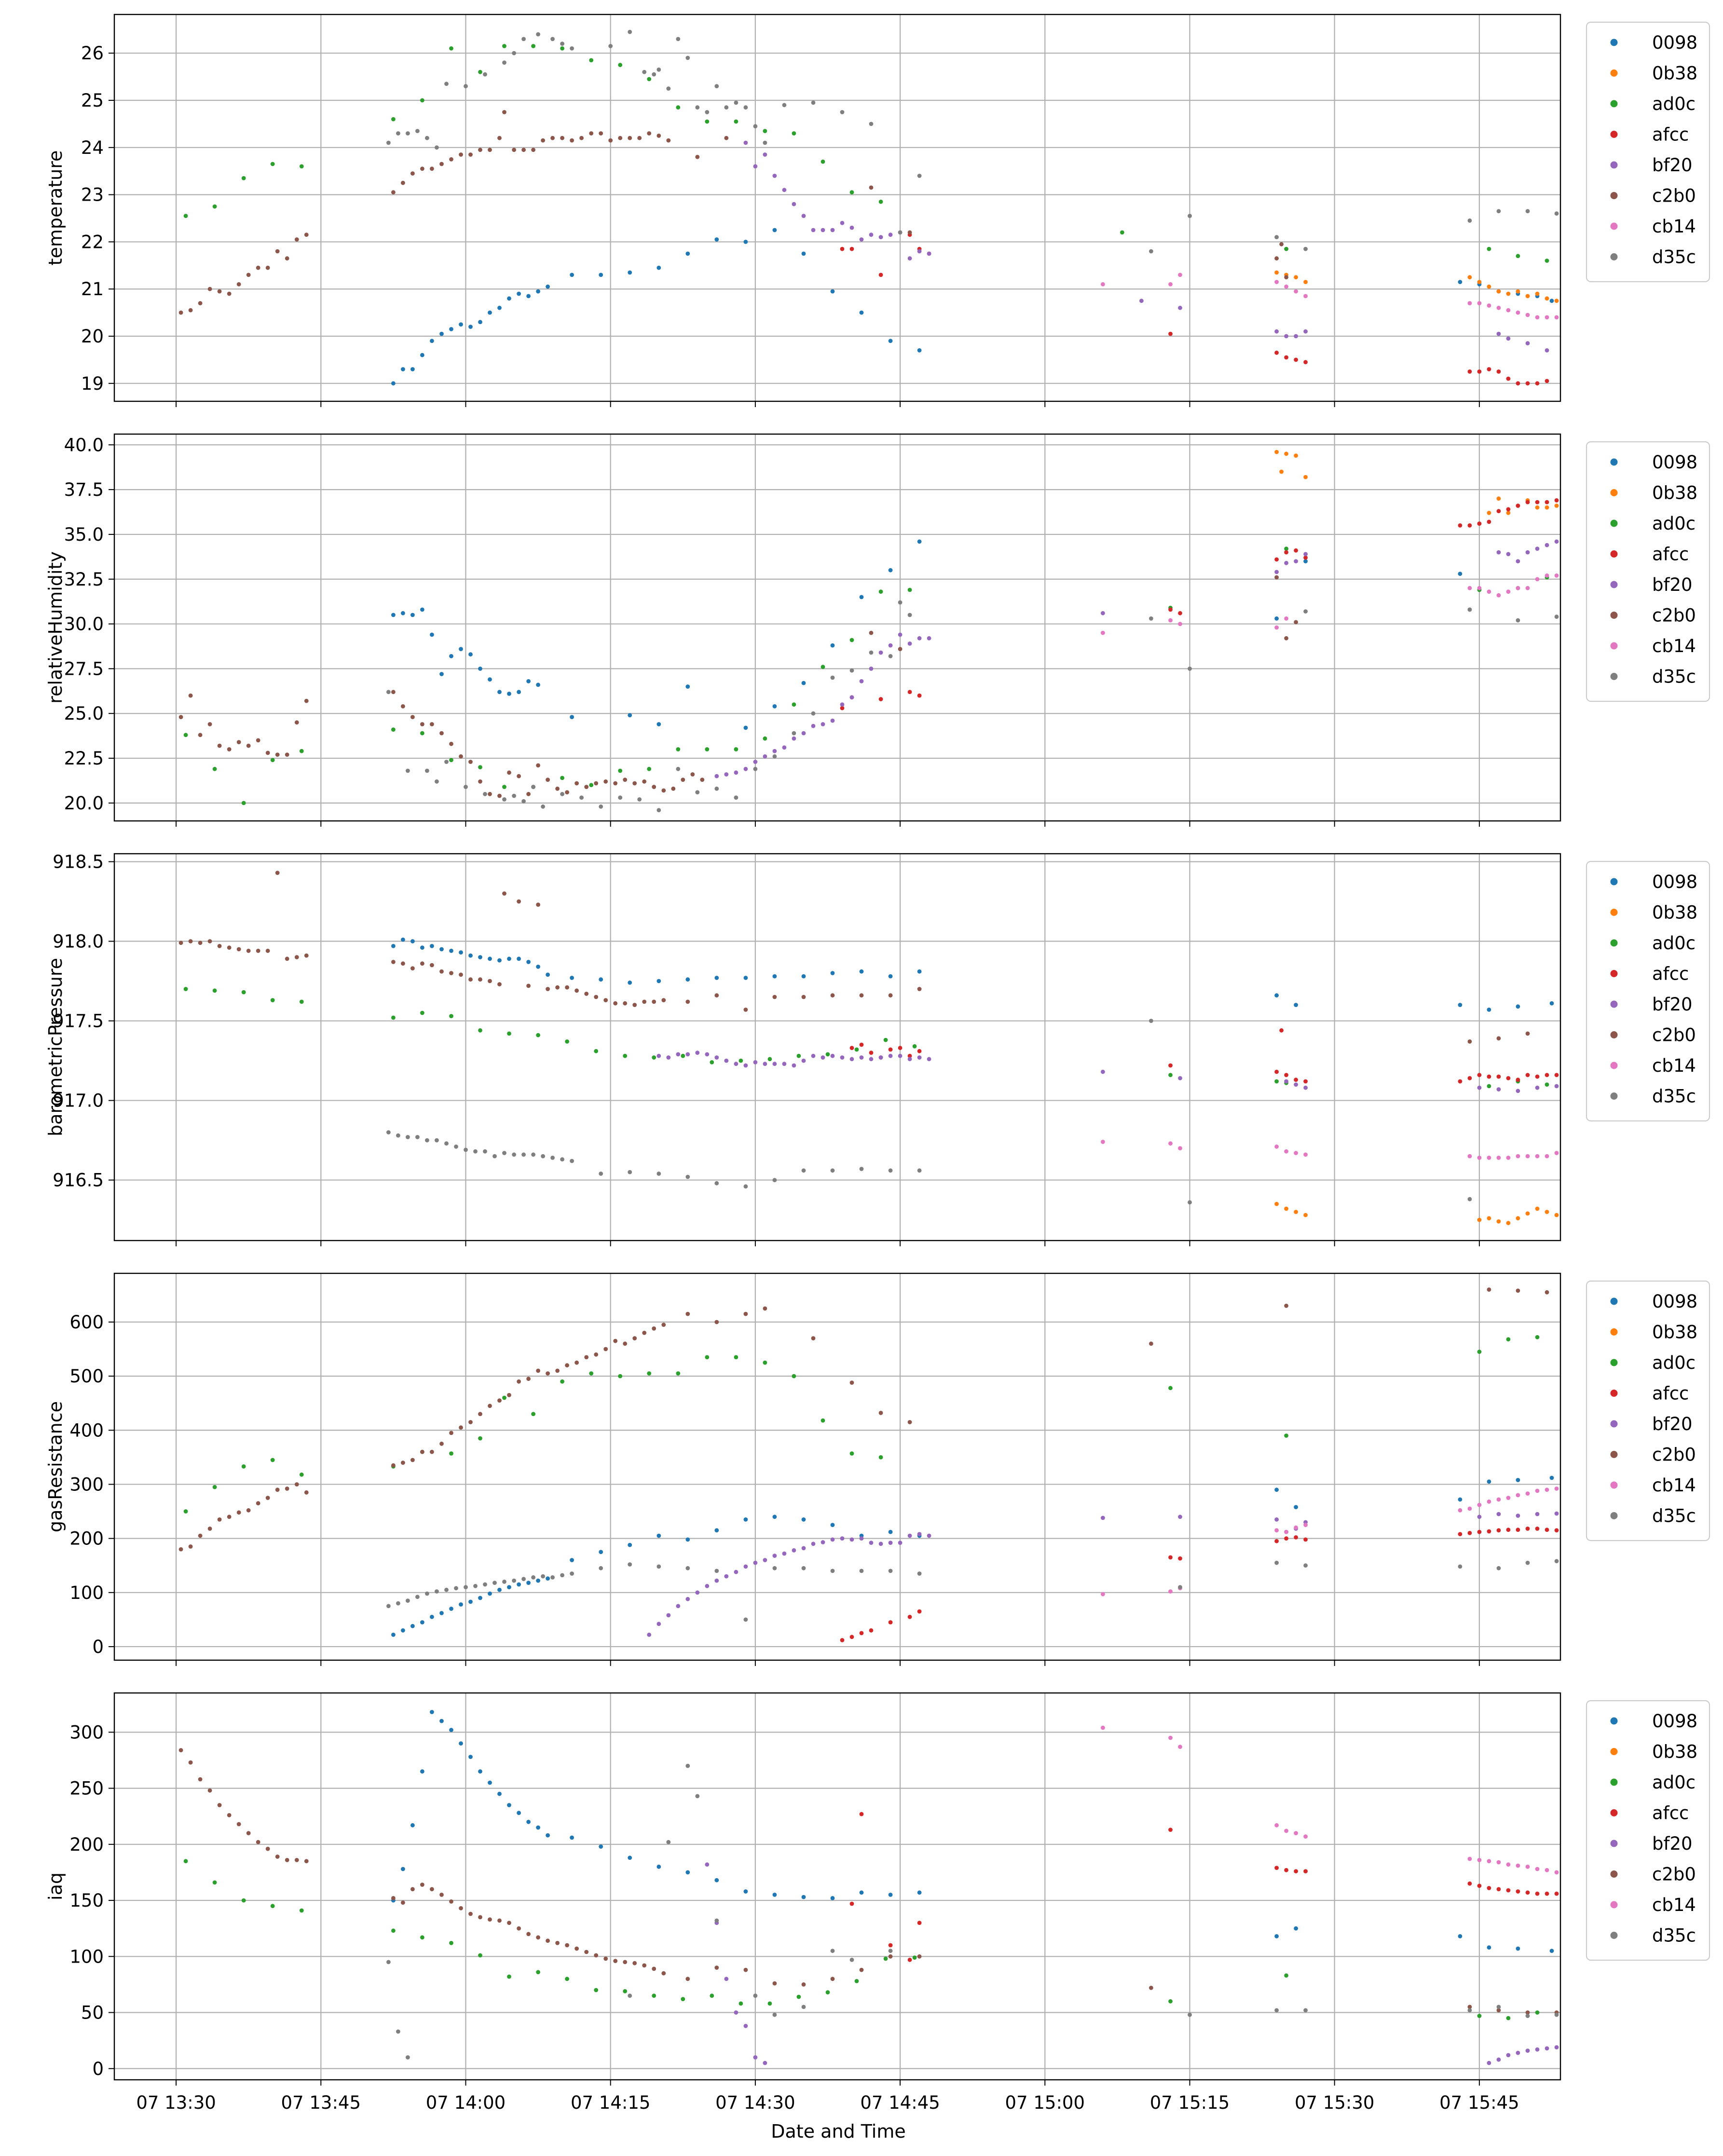 This screenshot has height=2156, width=1723. What do you see at coordinates (1334, 2102) in the screenshot?
I see `x-tick-label: 07 15:30` at bounding box center [1334, 2102].